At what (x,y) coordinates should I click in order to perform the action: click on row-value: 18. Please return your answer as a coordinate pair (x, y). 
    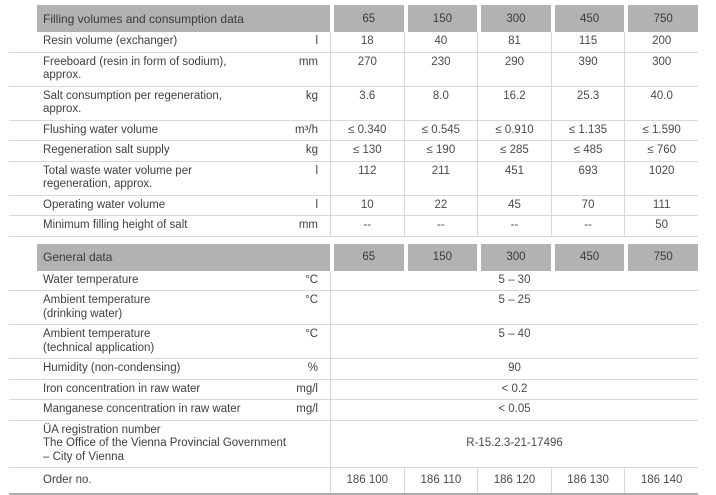
    Looking at the image, I should click on (367, 42).